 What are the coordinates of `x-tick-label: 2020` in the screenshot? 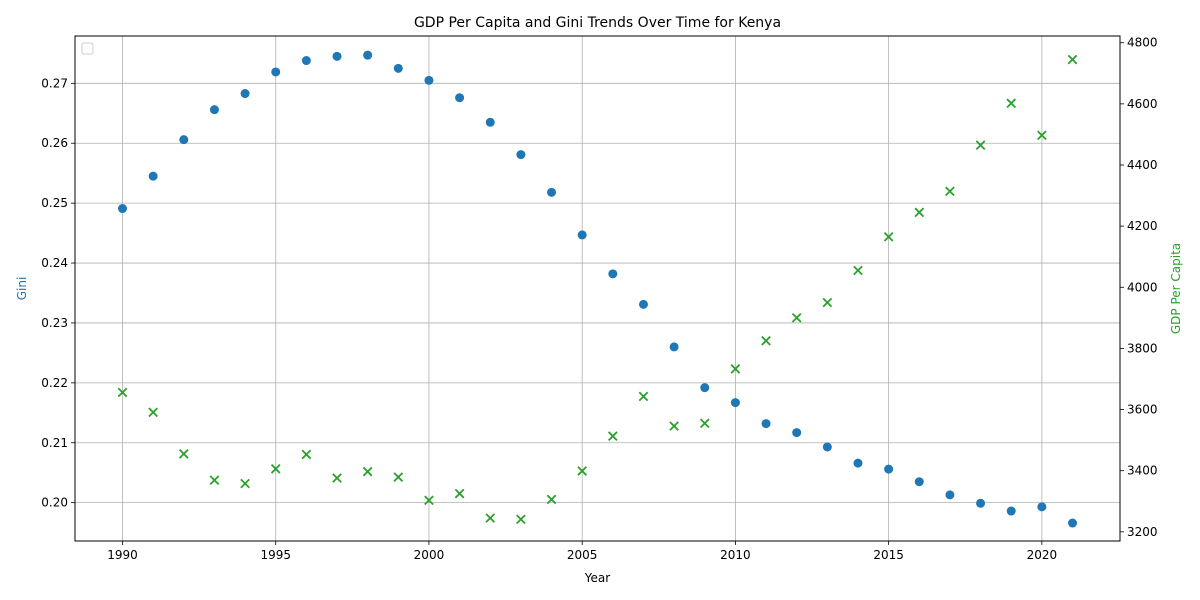 It's located at (1042, 555).